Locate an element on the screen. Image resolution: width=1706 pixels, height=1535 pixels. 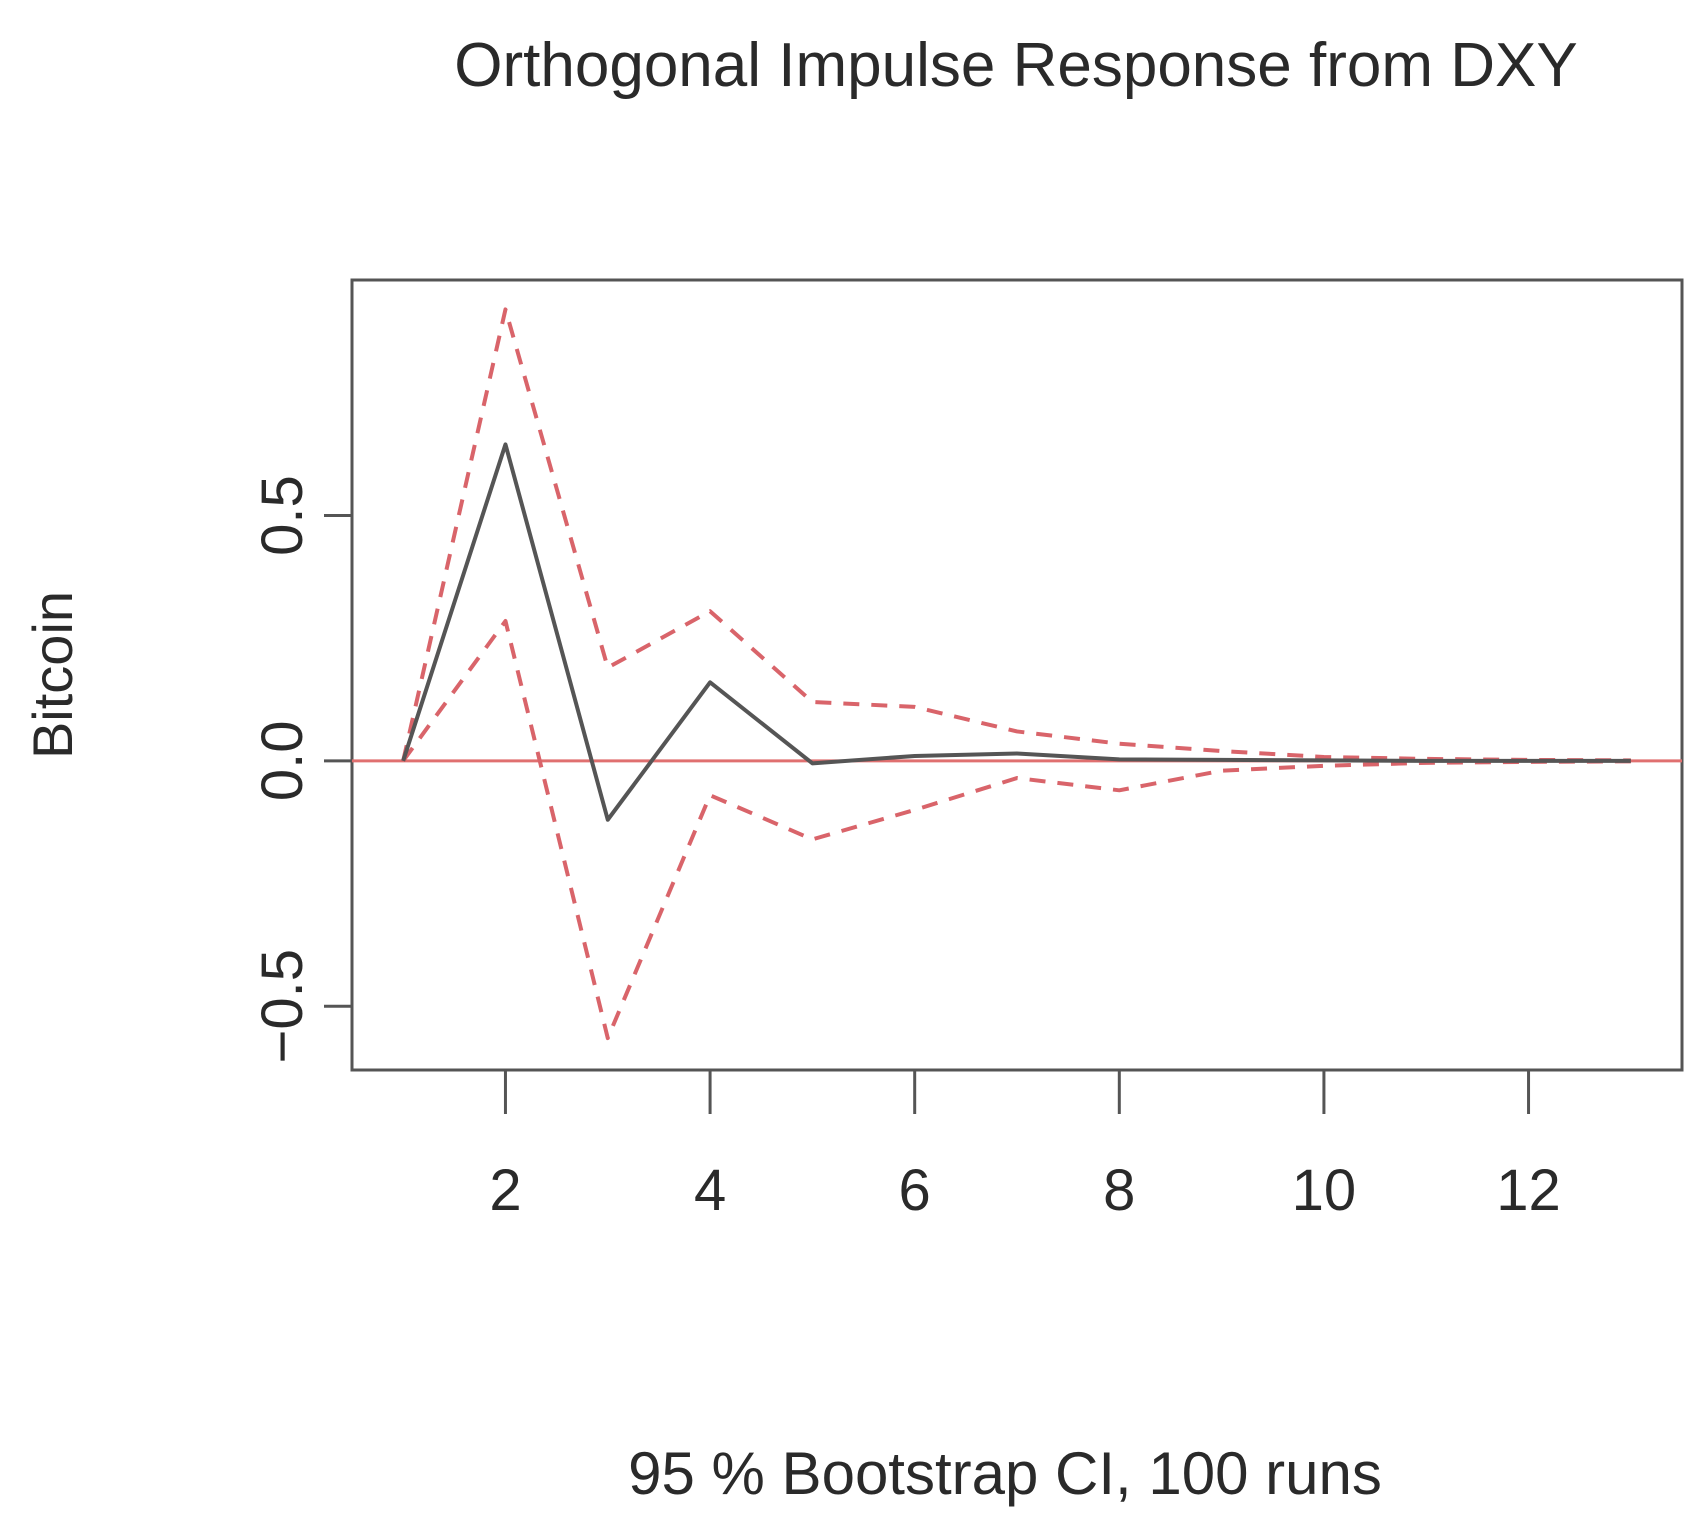
x-axis: 2 4 6 8 10 12 is located at coordinates (1025, 1146).